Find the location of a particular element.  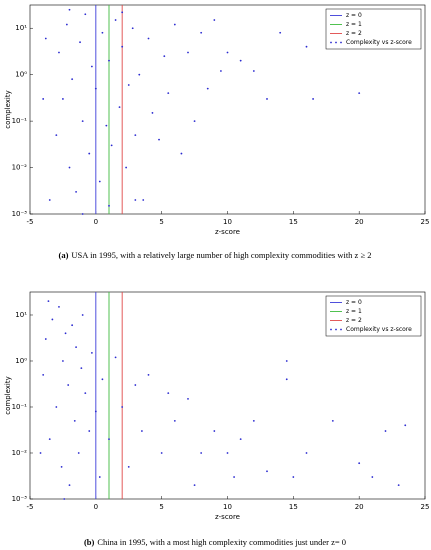

caption-label: (b) is located at coordinates (89, 542).